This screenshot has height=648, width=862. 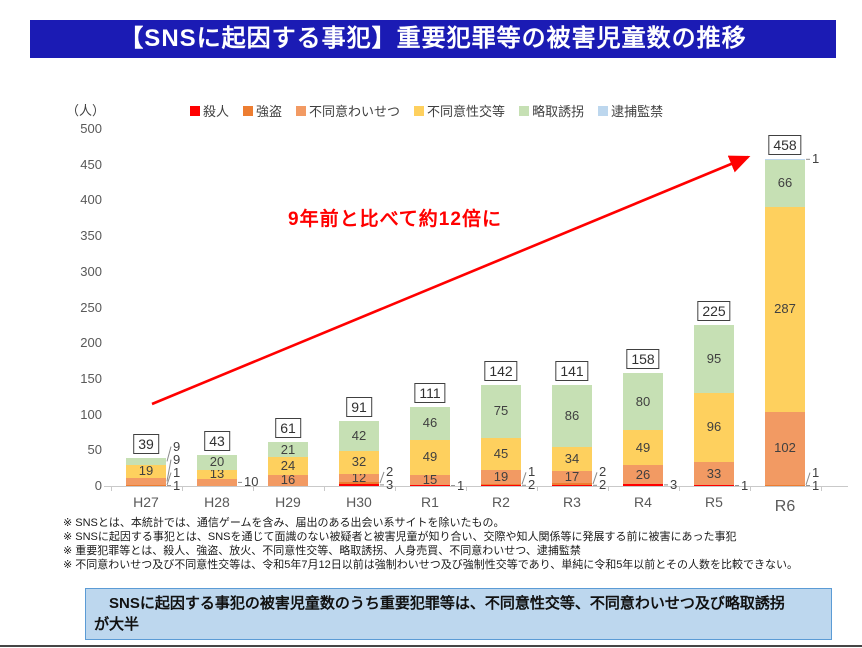 I want to click on bar-segment-value: 96, so click(x=714, y=427).